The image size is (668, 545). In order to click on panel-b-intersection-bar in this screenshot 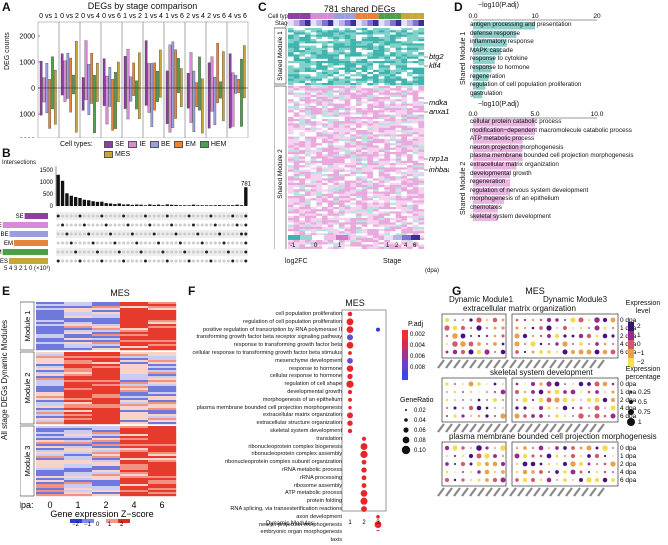, I will do `click(123, 205)`.